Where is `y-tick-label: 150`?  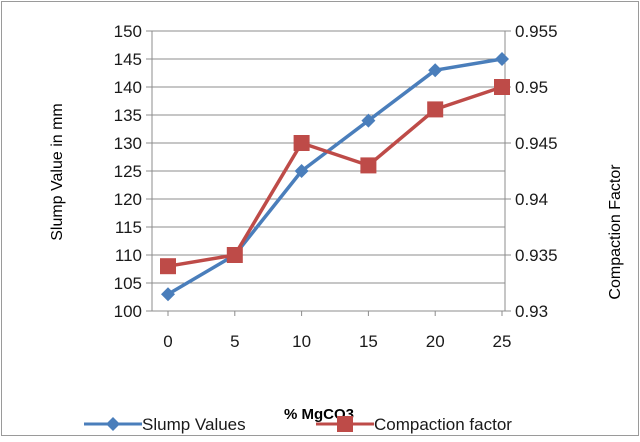 y-tick-label: 150 is located at coordinates (128, 31).